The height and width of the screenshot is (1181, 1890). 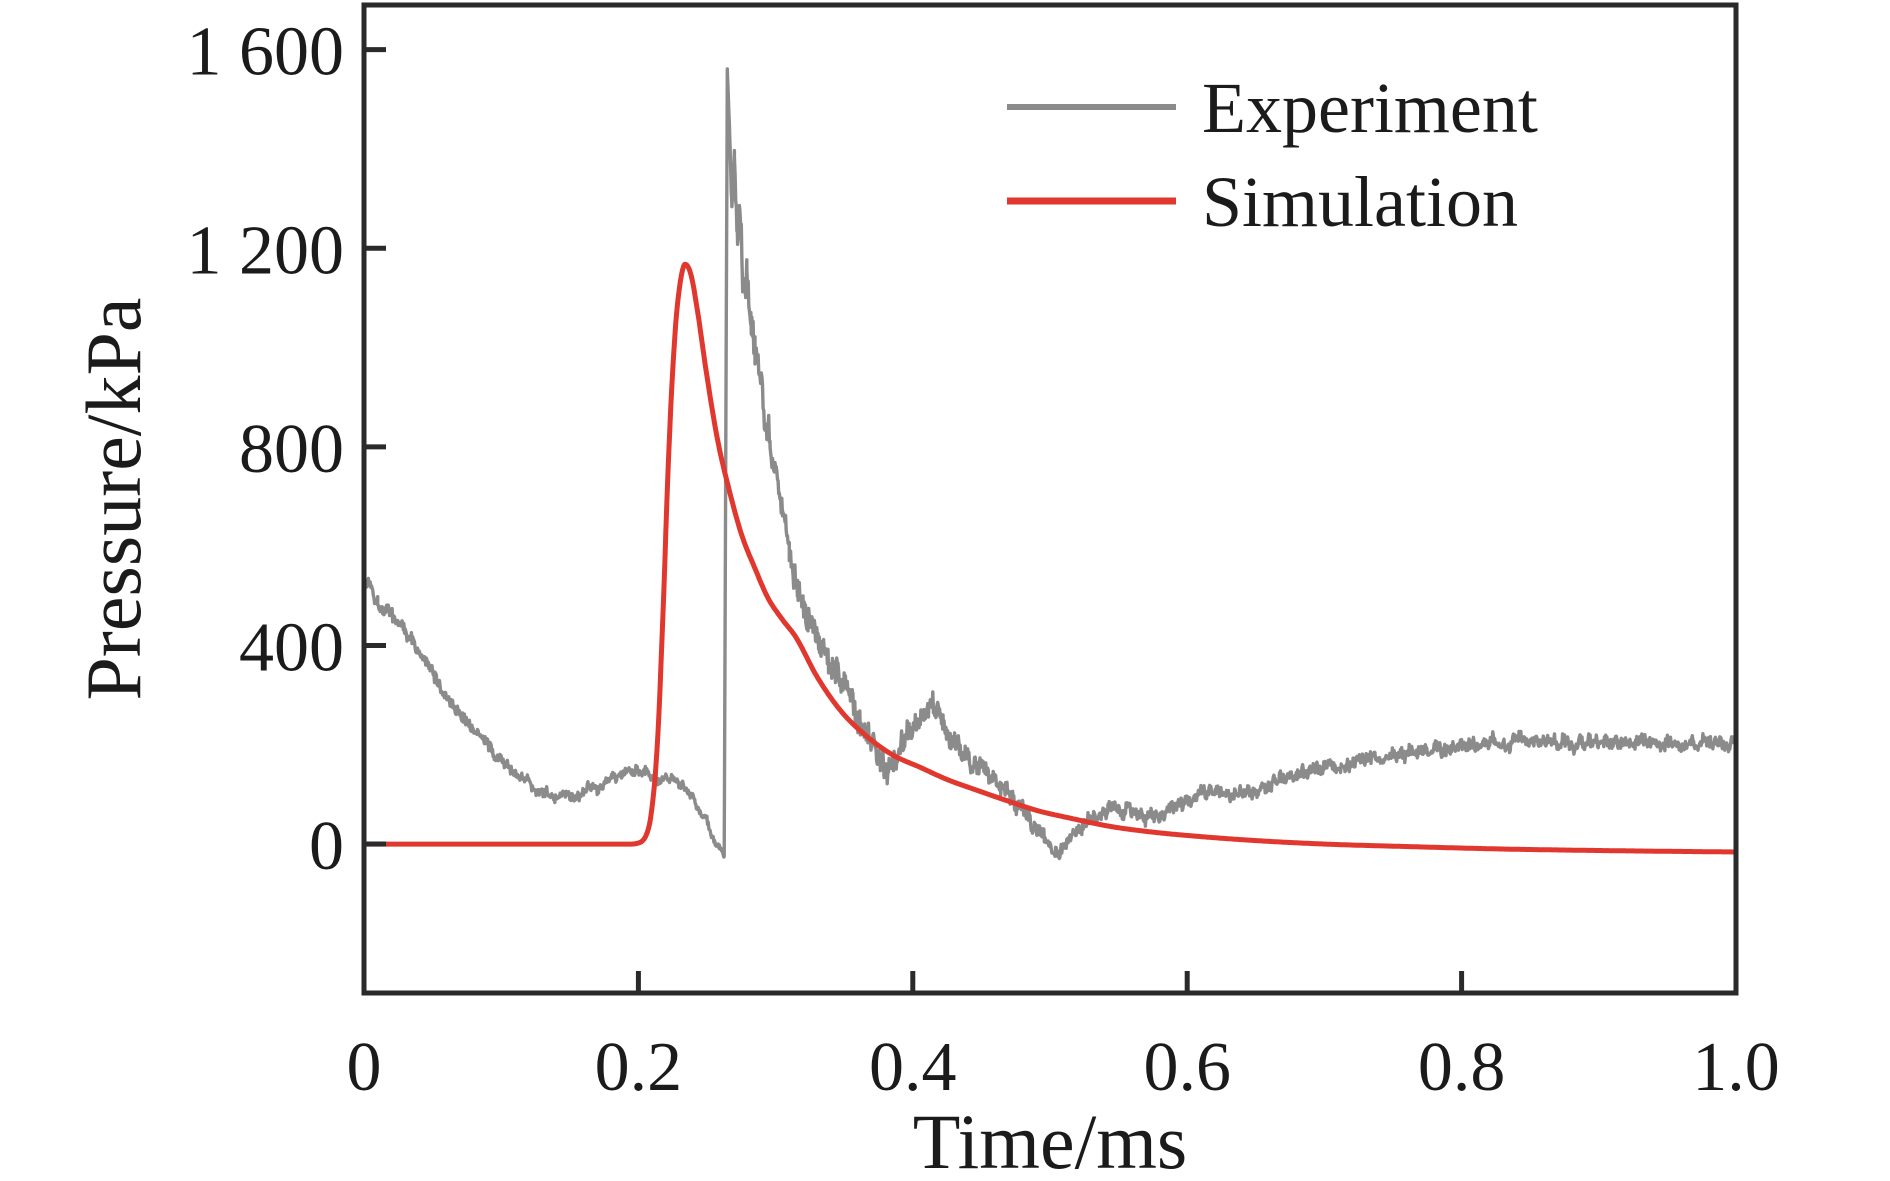 What do you see at coordinates (1063, 1067) in the screenshot?
I see `x-tick-labels: 0 0.2 0.4 0.6 0.8 1.0` at bounding box center [1063, 1067].